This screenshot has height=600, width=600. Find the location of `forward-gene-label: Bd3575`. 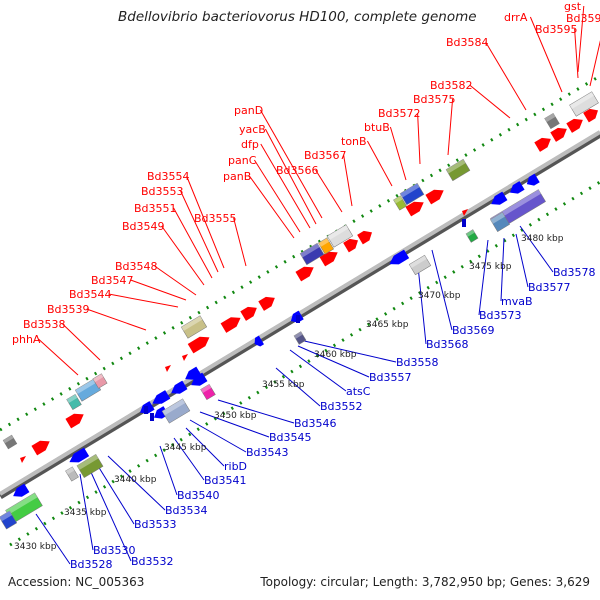

forward-gene-label: Bd3575 is located at coordinates (434, 99).